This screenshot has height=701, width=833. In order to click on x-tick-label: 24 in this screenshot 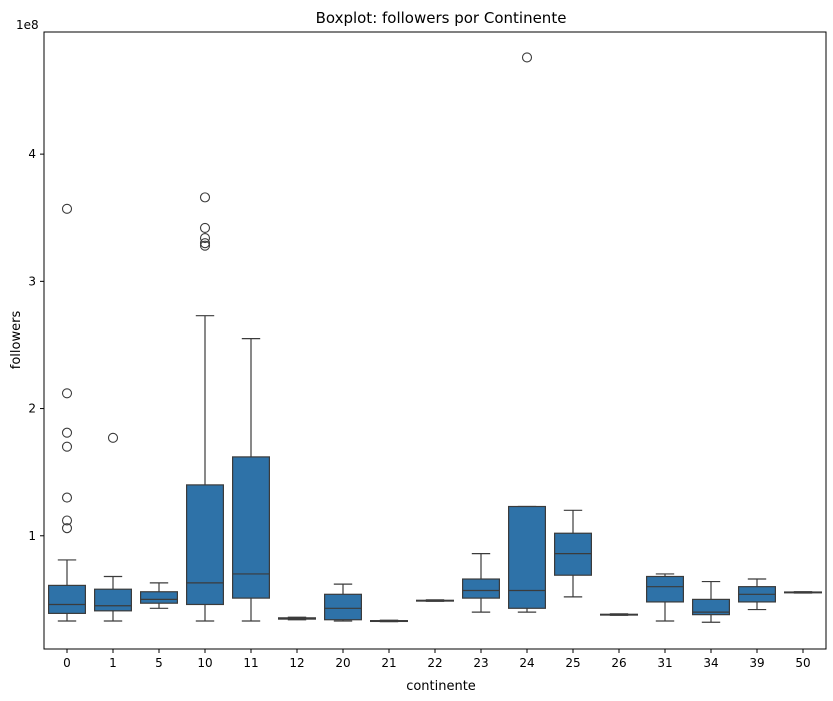, I will do `click(526, 663)`.